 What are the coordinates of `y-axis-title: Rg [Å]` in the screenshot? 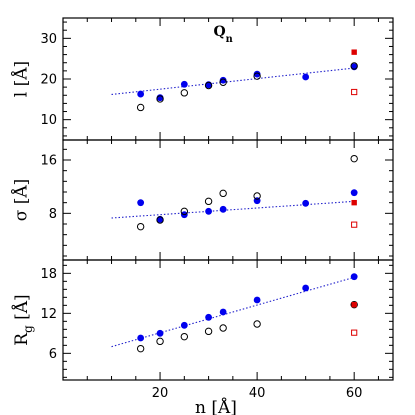 It's located at (23, 319).